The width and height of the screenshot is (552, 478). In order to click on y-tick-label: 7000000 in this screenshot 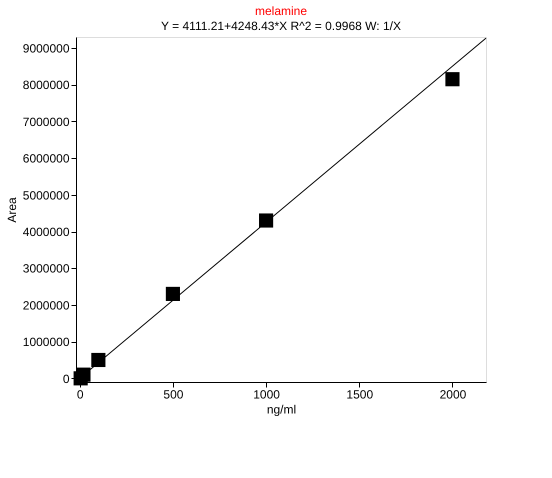, I will do `click(46, 121)`.